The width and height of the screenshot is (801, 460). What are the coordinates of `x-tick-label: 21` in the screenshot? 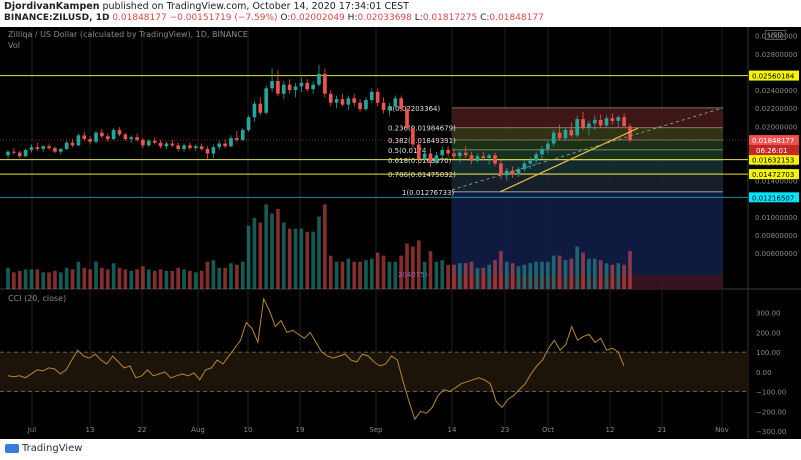 It's located at (662, 430).